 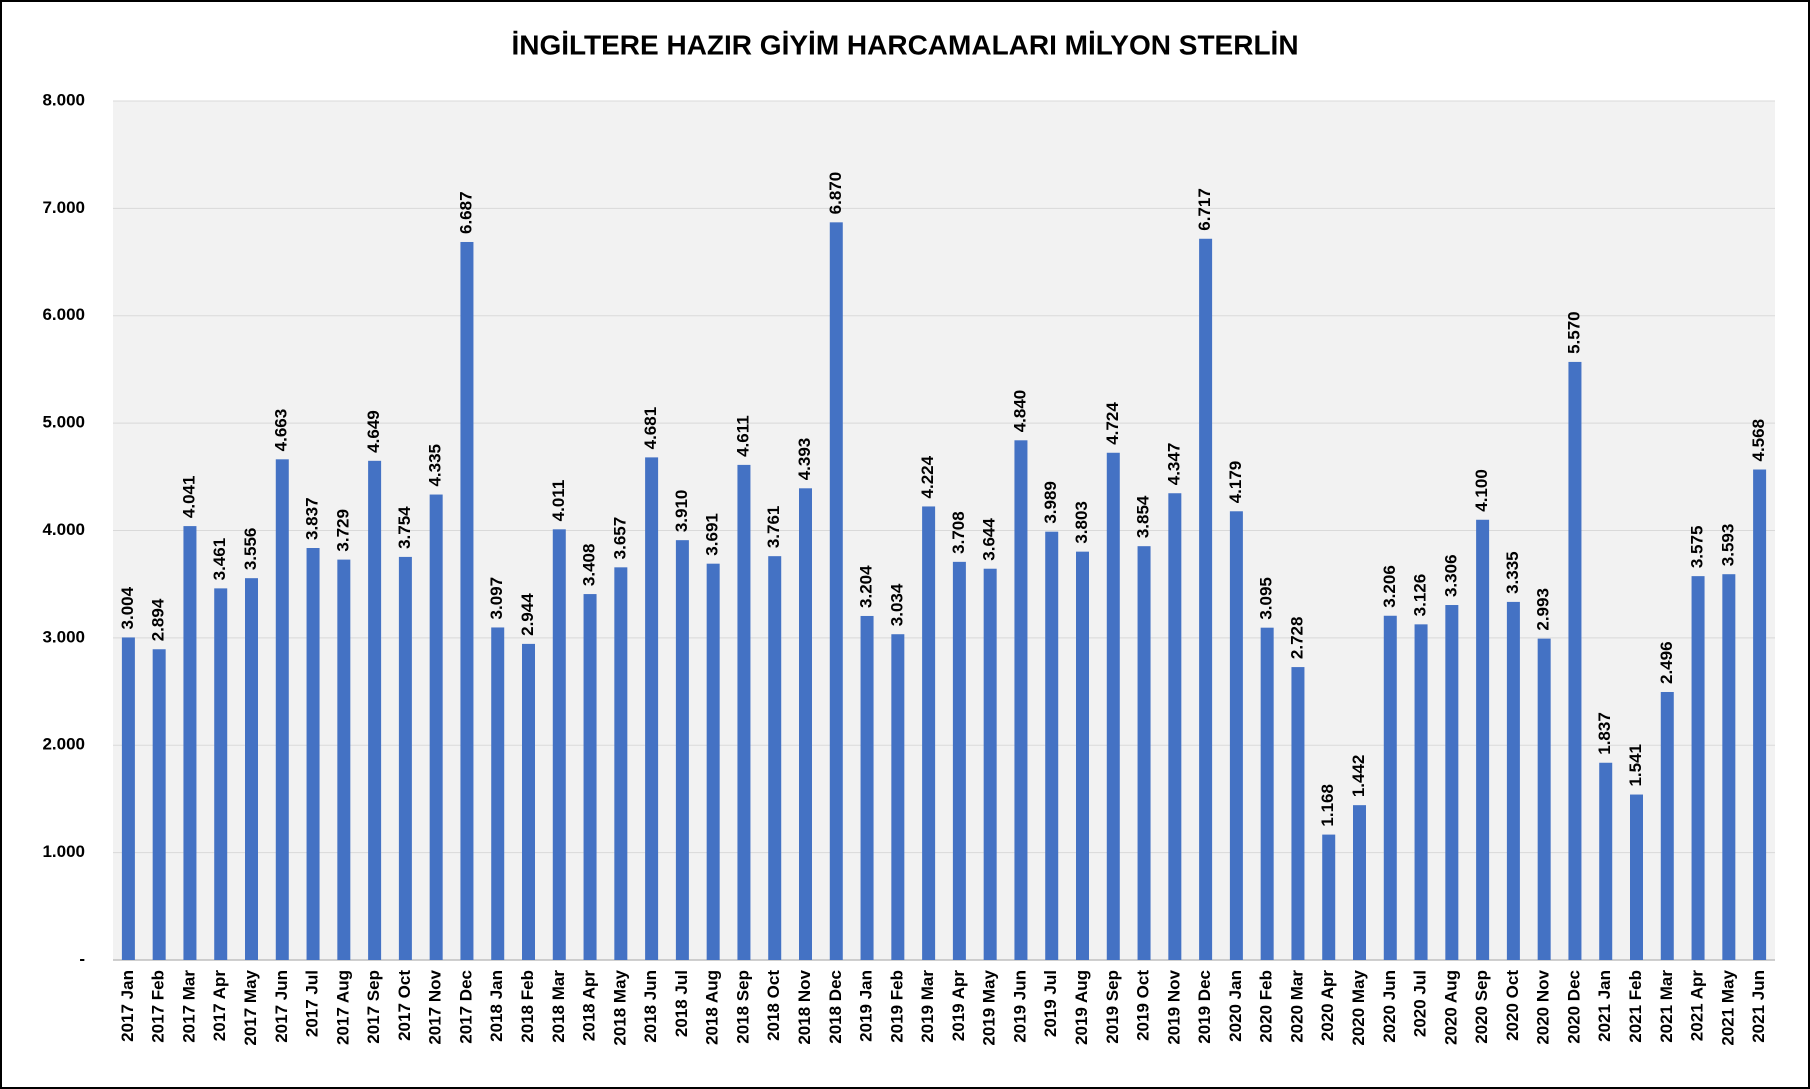 I want to click on y-tick-label: 5.000, so click(x=63, y=422).